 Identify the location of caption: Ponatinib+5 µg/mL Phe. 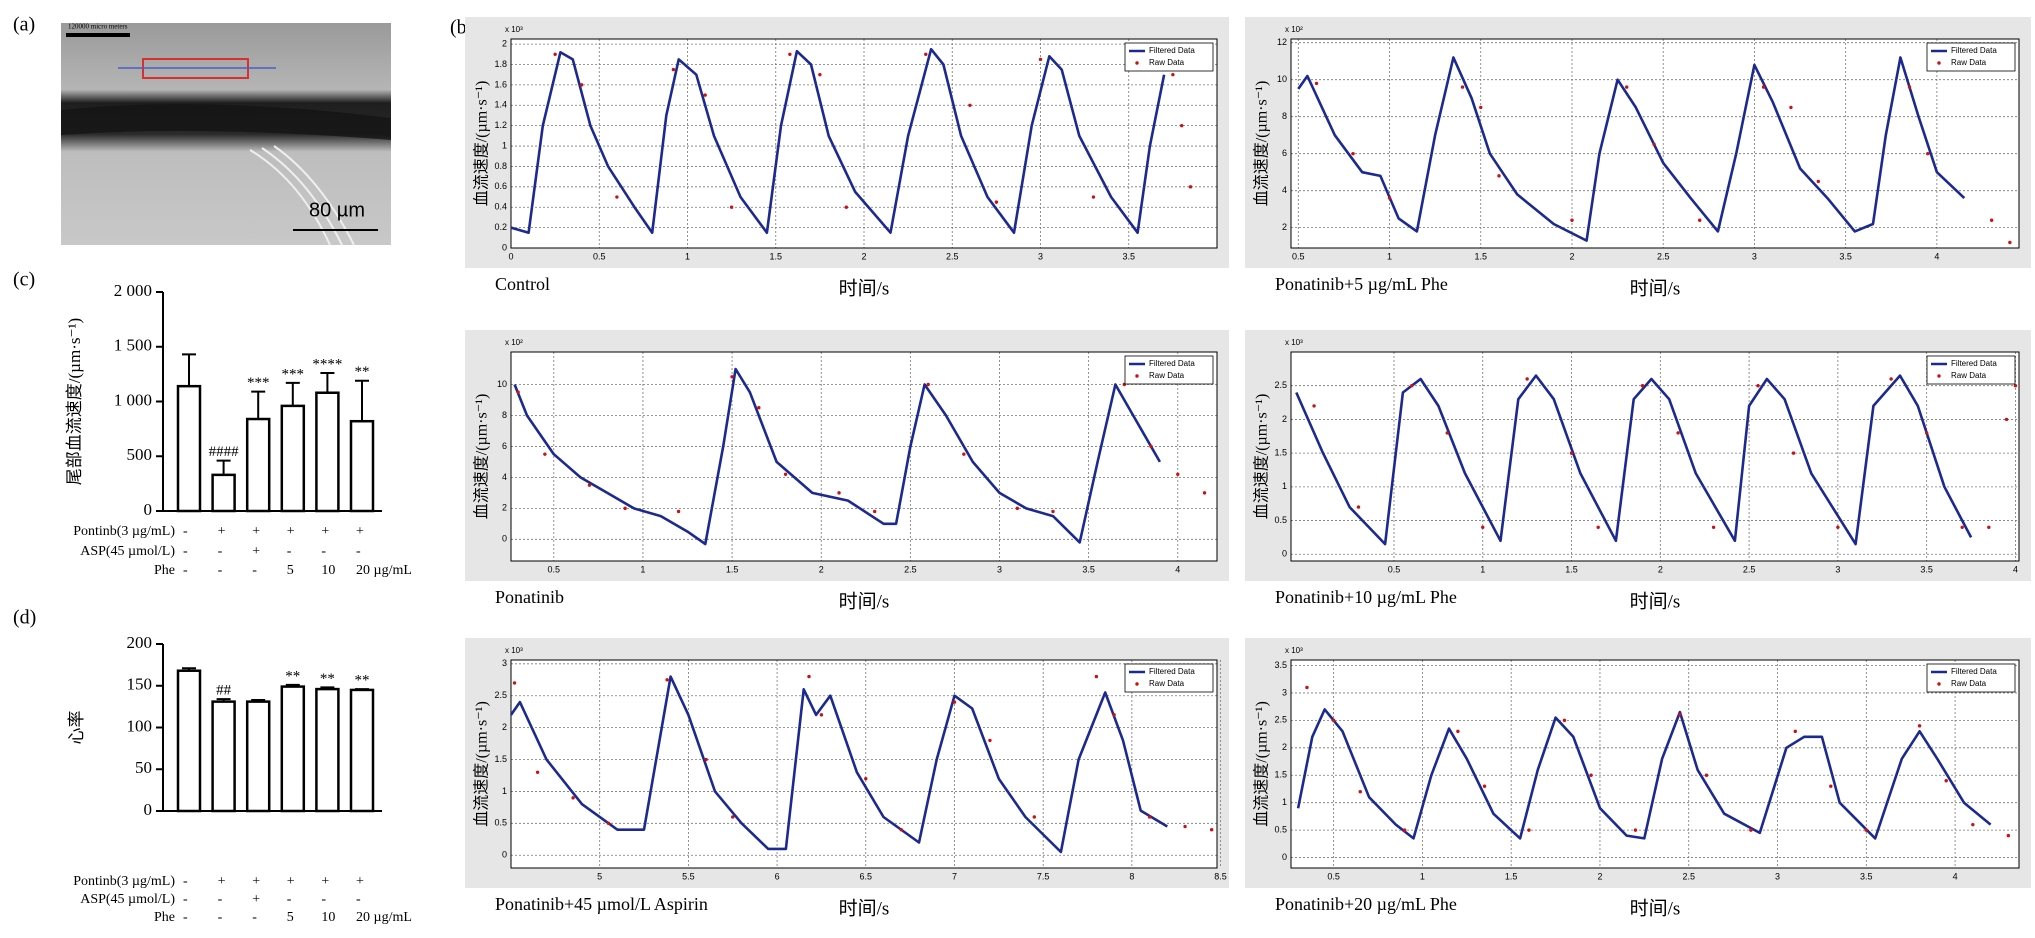
(1361, 284).